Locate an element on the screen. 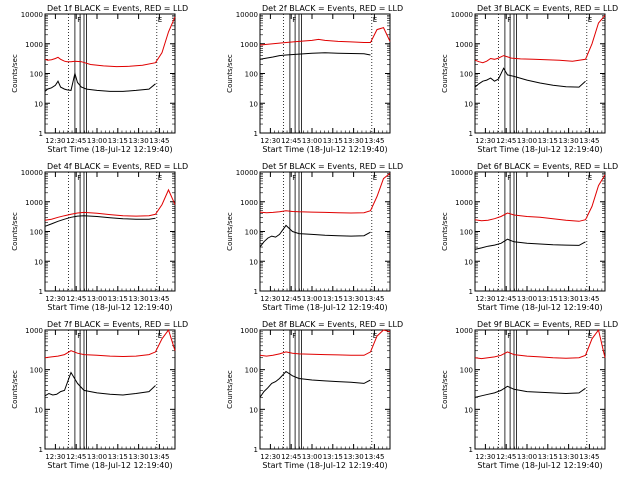  panel-title: Det 2f BLACK = Events, RED = LLD is located at coordinates (332, 8).